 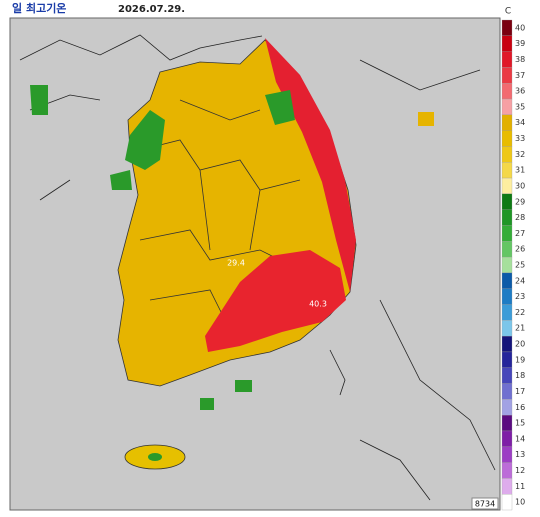 What do you see at coordinates (520, 280) in the screenshot?
I see `colorbar-label: 24` at bounding box center [520, 280].